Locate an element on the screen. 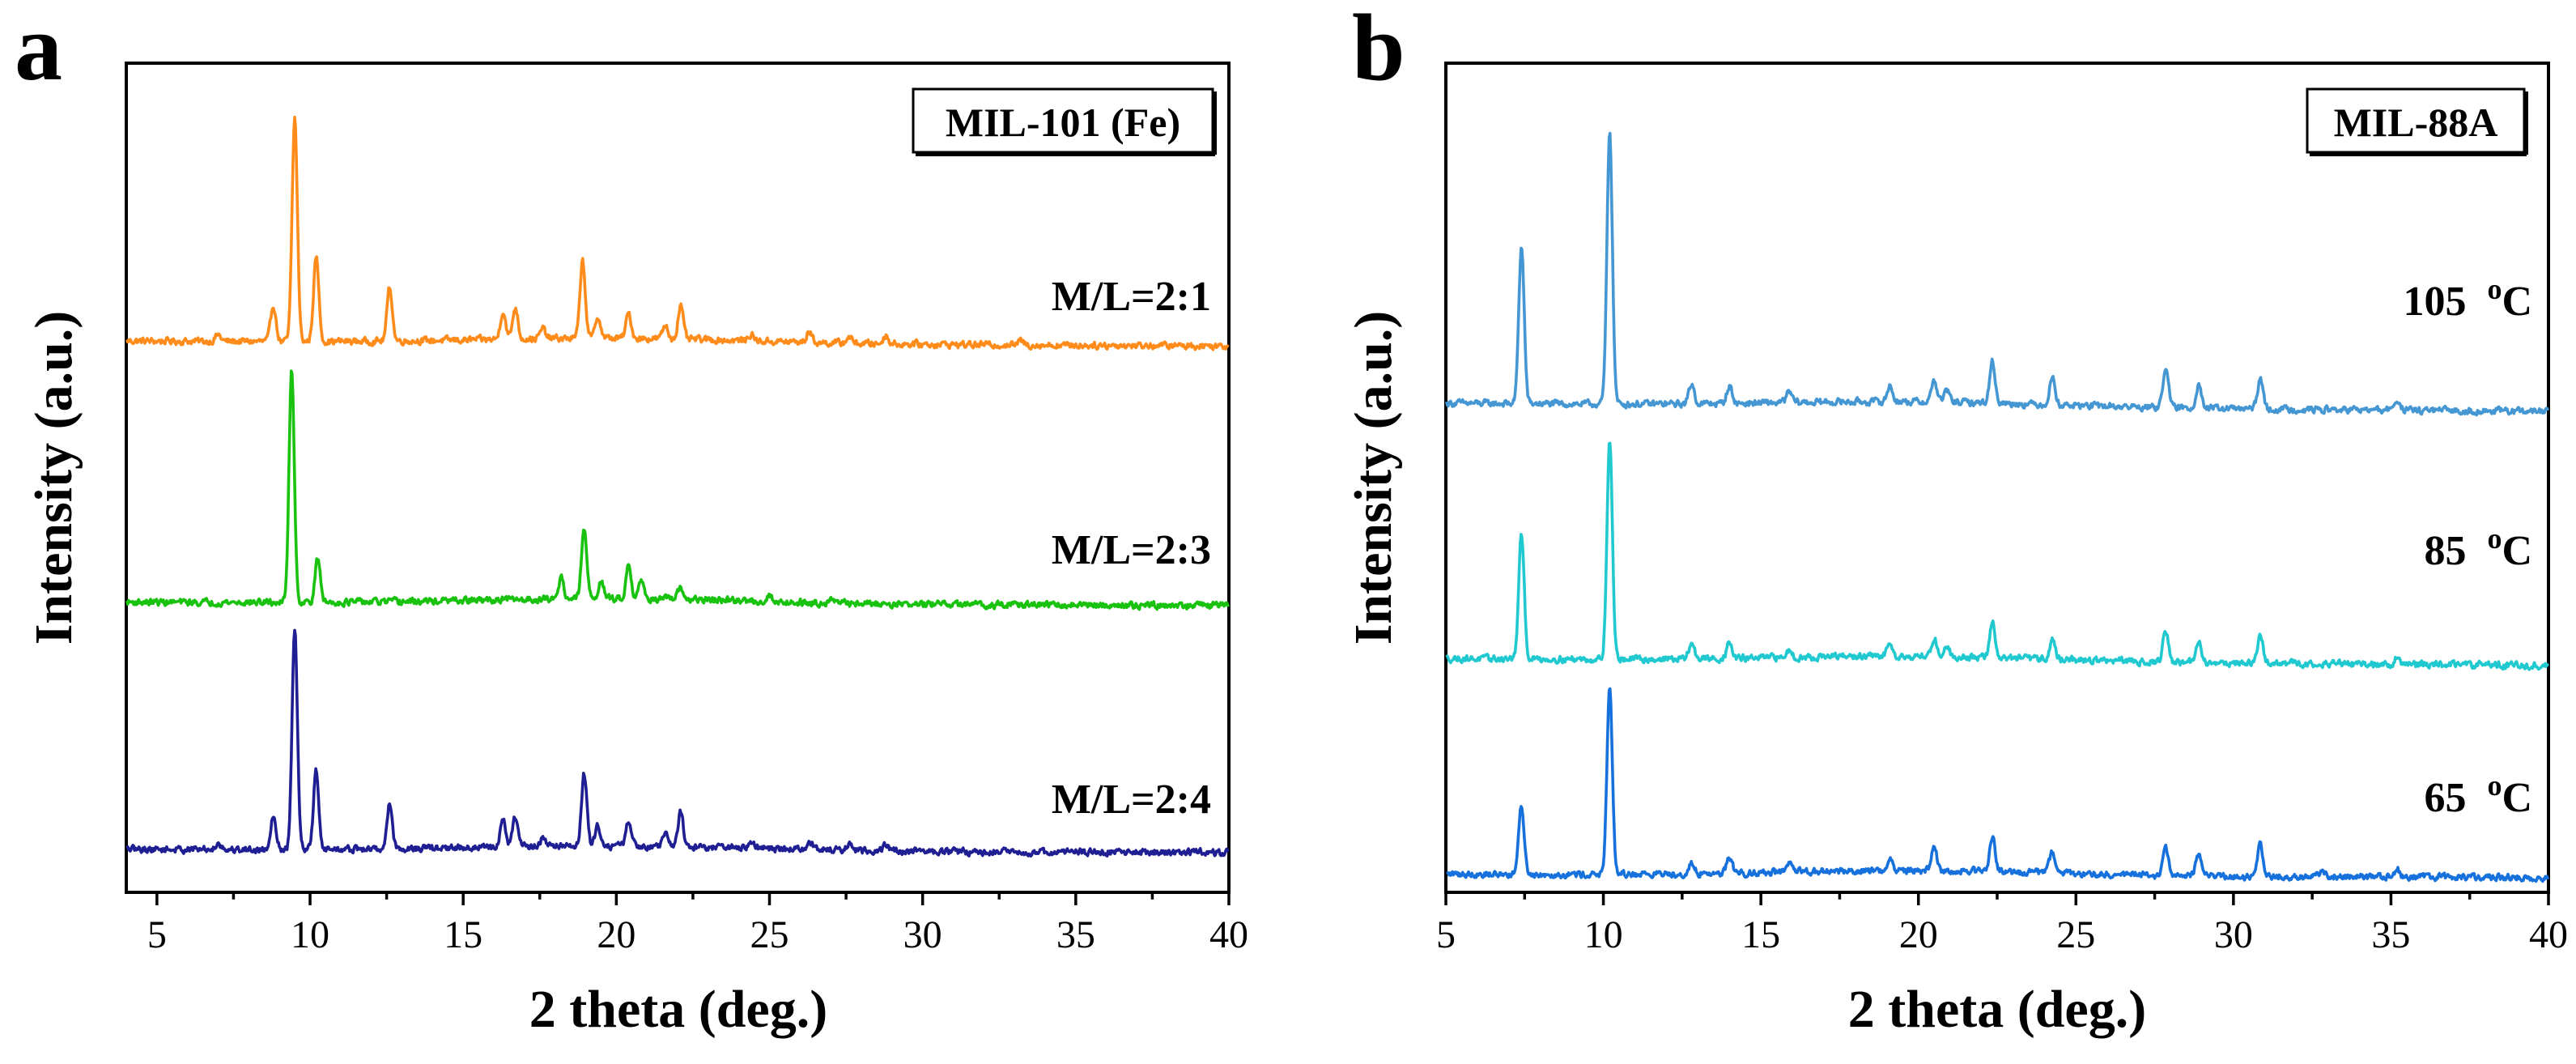 The width and height of the screenshot is (2576, 1064). series-label-b-1: 105 oC is located at coordinates (2467, 299).